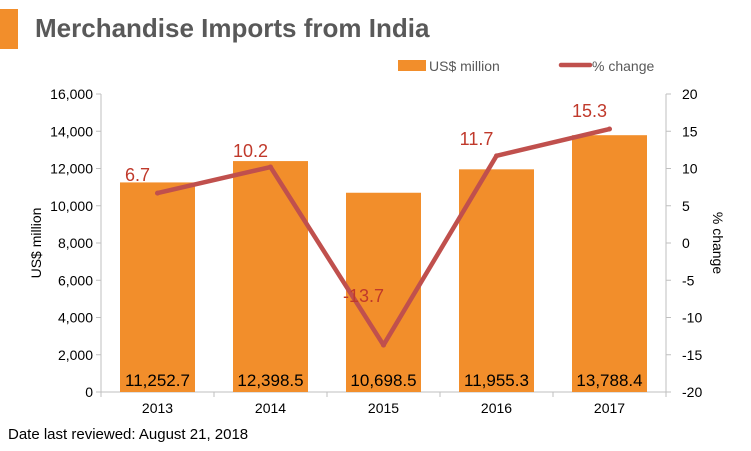 Image resolution: width=751 pixels, height=451 pixels. Describe the element at coordinates (692, 392) in the screenshot. I see `right-tick-label: -20` at that location.